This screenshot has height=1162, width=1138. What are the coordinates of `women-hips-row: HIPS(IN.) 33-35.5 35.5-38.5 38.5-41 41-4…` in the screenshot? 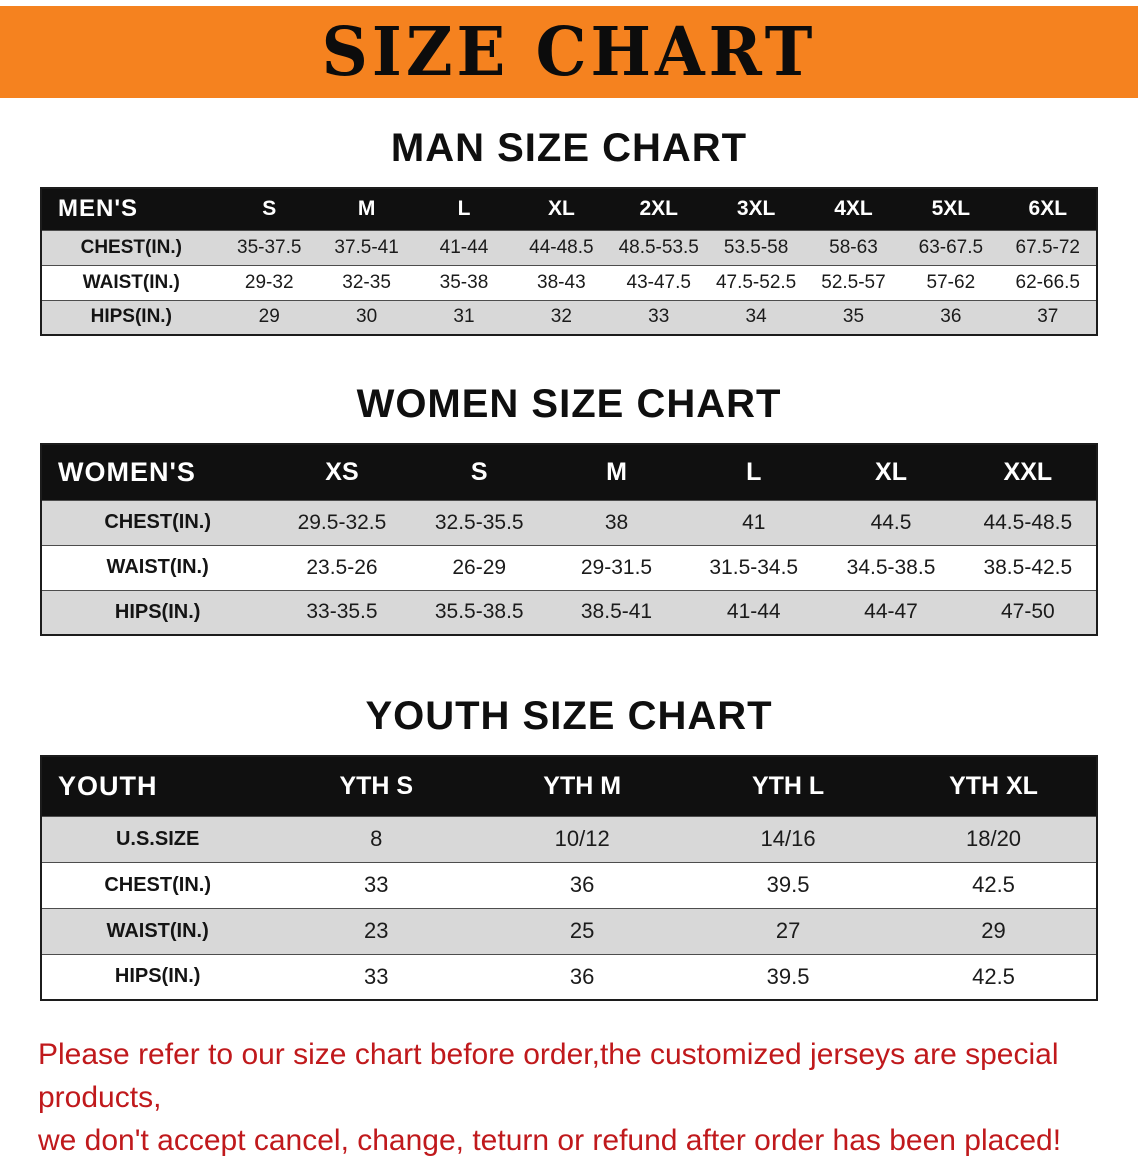 It's located at (569, 612).